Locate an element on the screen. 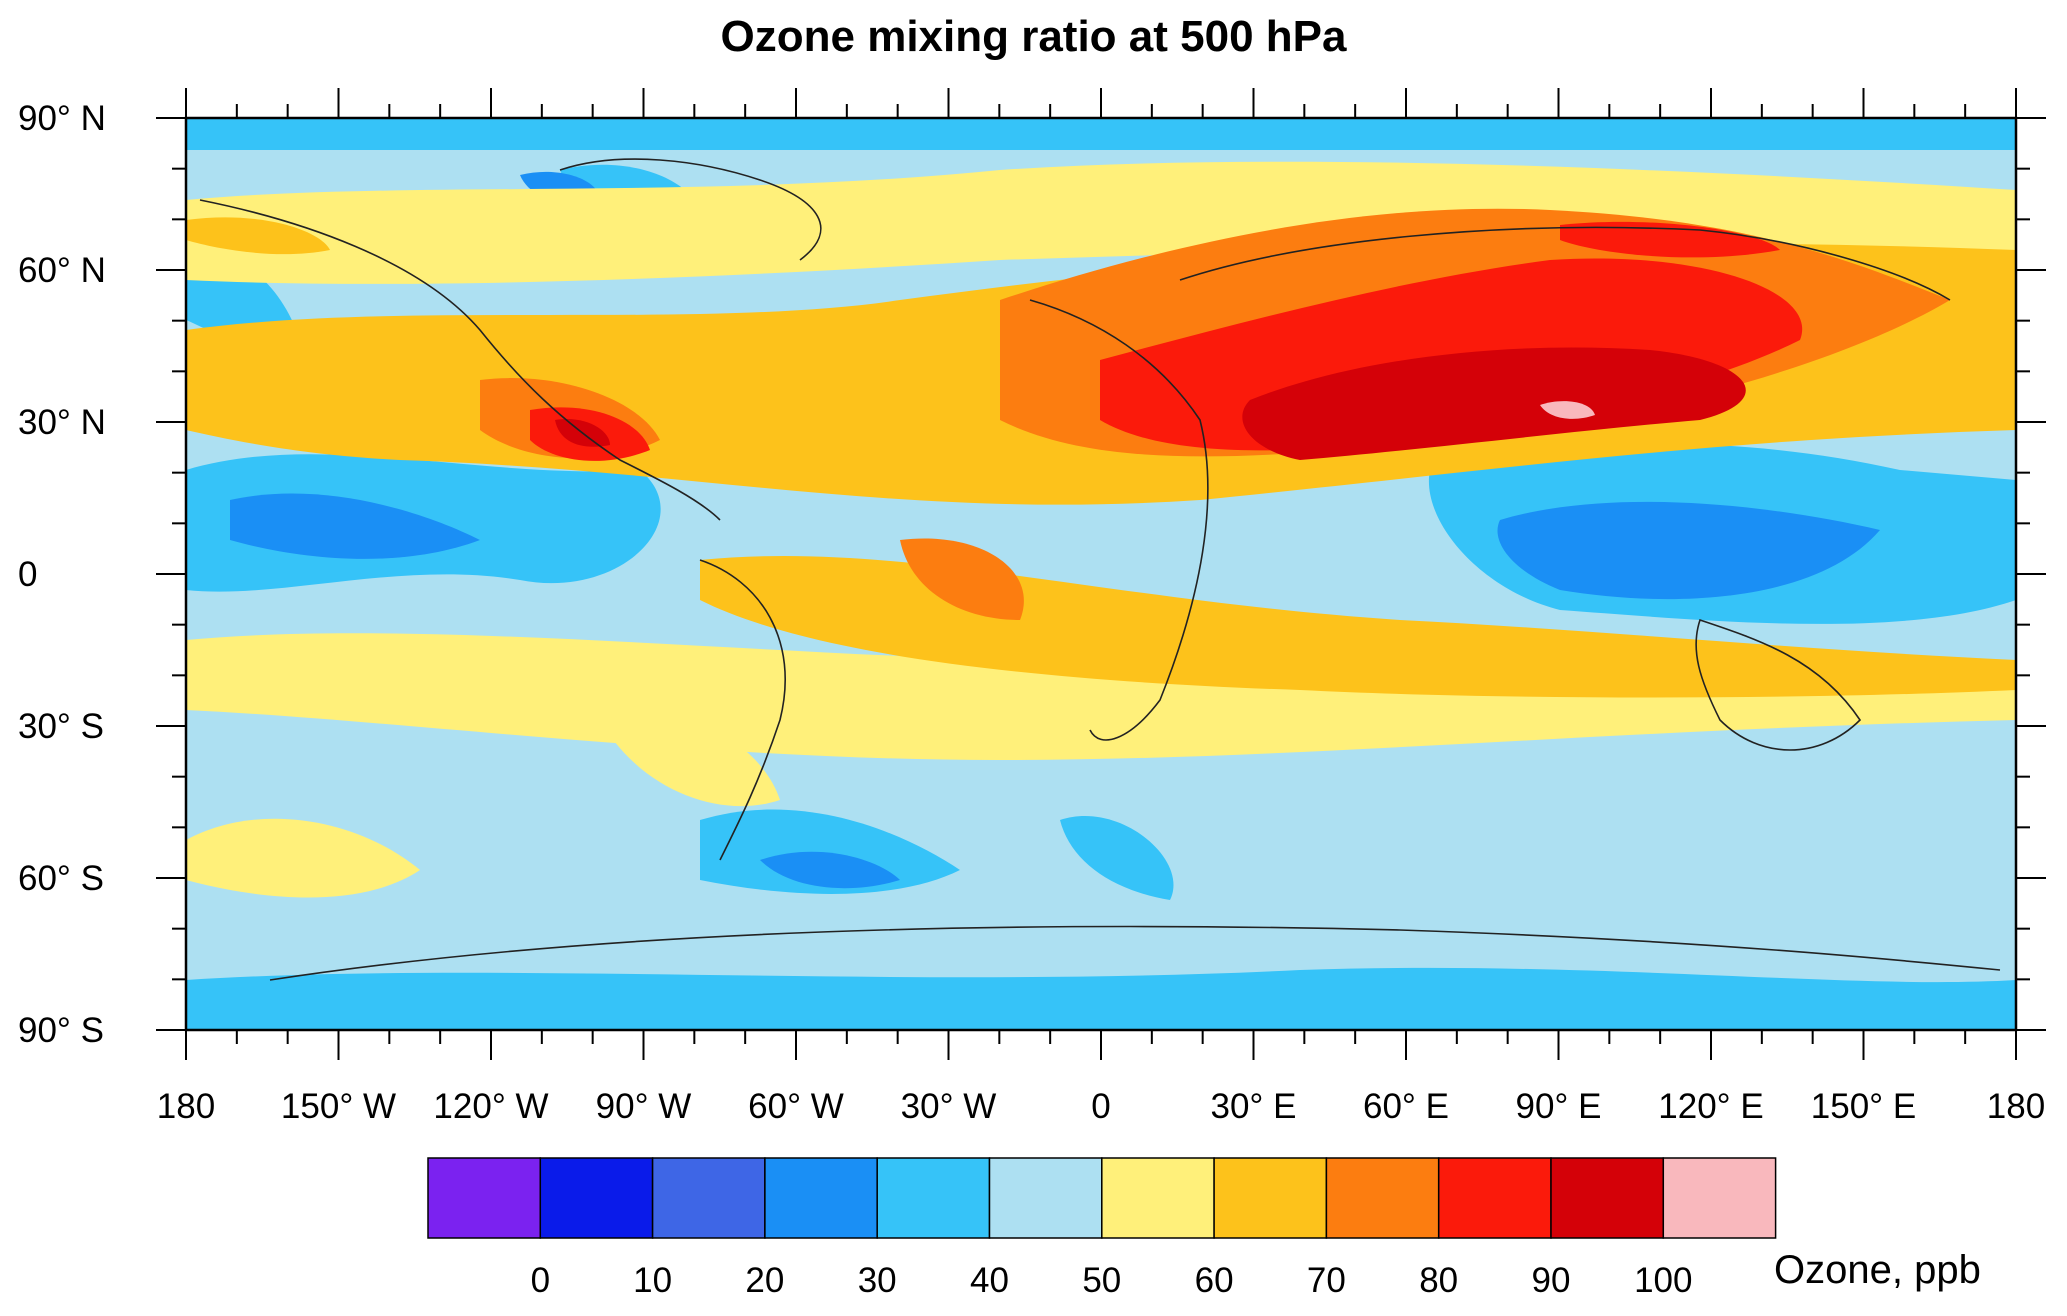  lon-label: 60° W is located at coordinates (796, 1106).